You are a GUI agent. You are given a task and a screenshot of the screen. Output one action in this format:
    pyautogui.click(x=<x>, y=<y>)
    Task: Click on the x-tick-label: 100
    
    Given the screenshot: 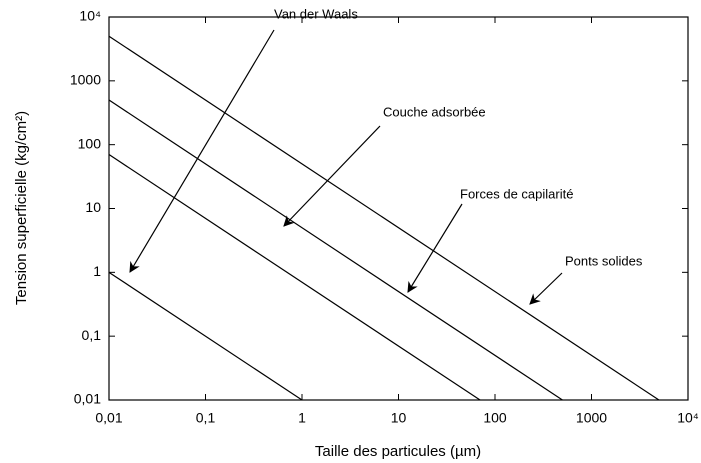 What is the action you would take?
    pyautogui.click(x=495, y=418)
    